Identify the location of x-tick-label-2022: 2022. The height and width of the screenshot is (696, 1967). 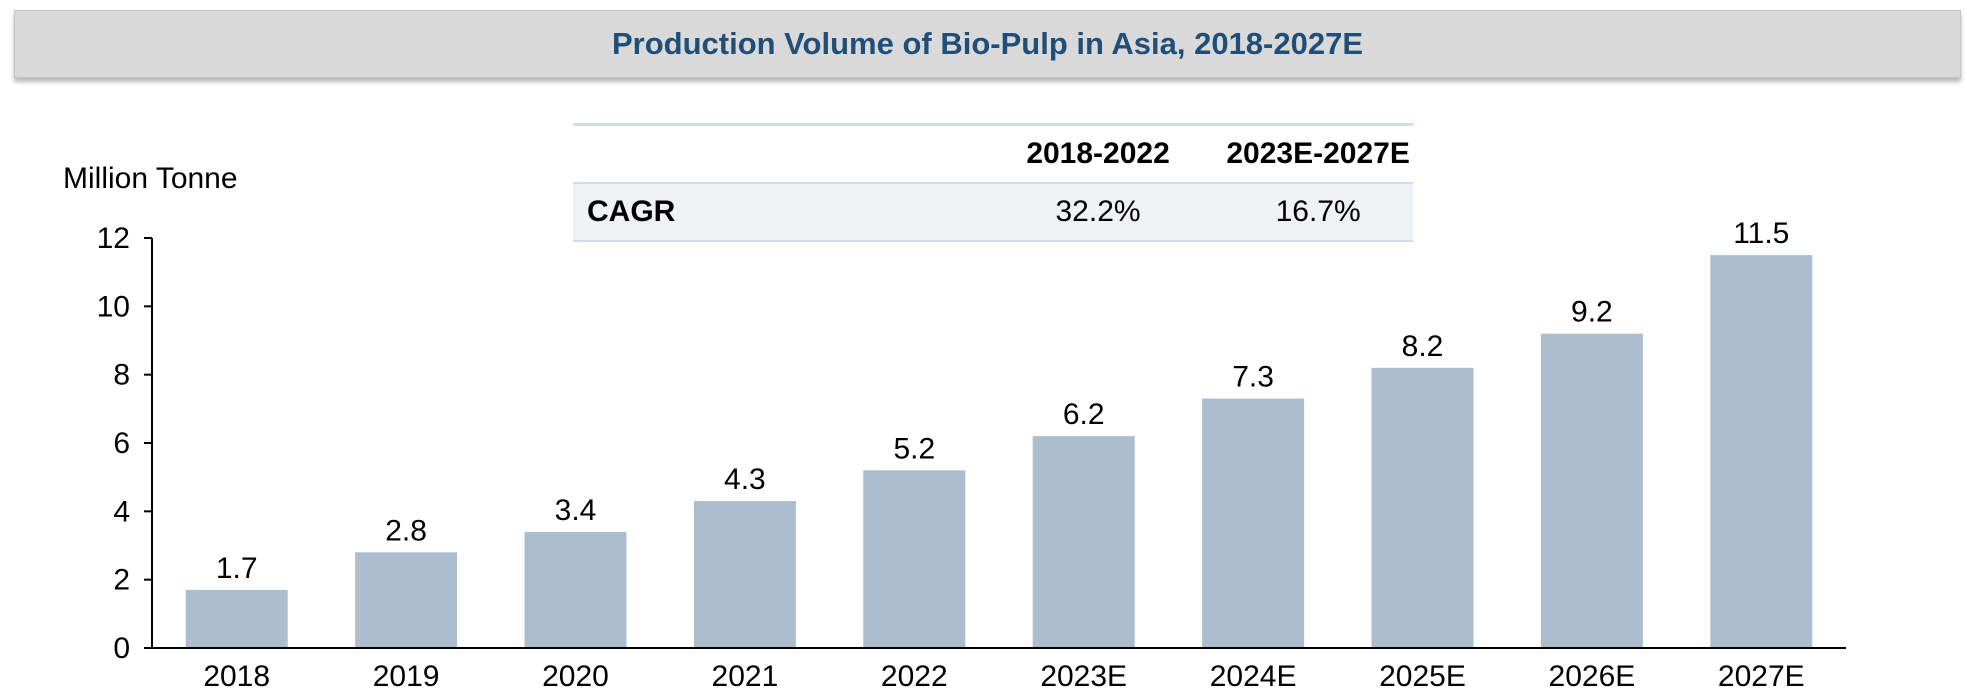
(914, 676).